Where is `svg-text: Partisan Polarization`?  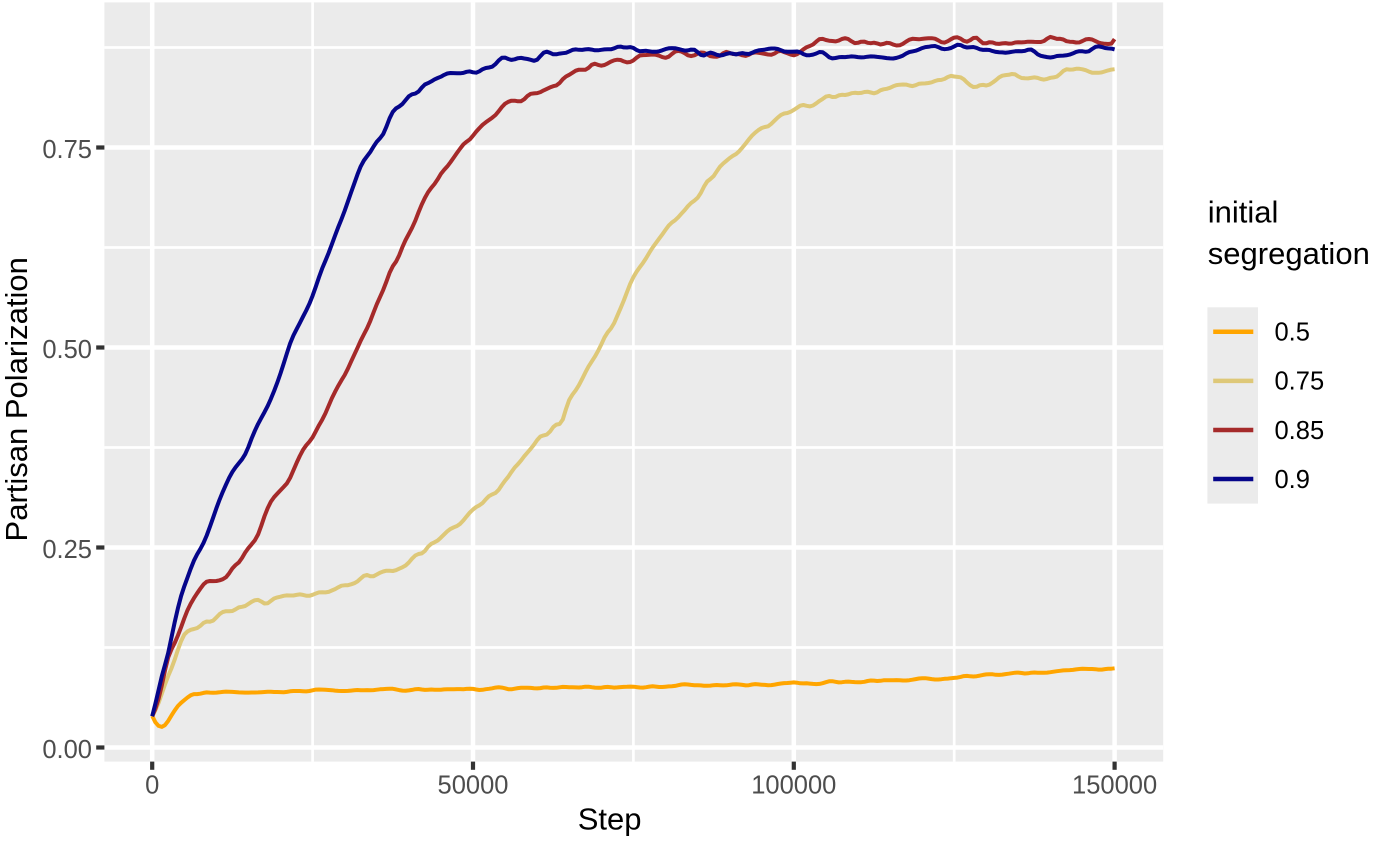 svg-text: Partisan Polarization is located at coordinates (17, 399).